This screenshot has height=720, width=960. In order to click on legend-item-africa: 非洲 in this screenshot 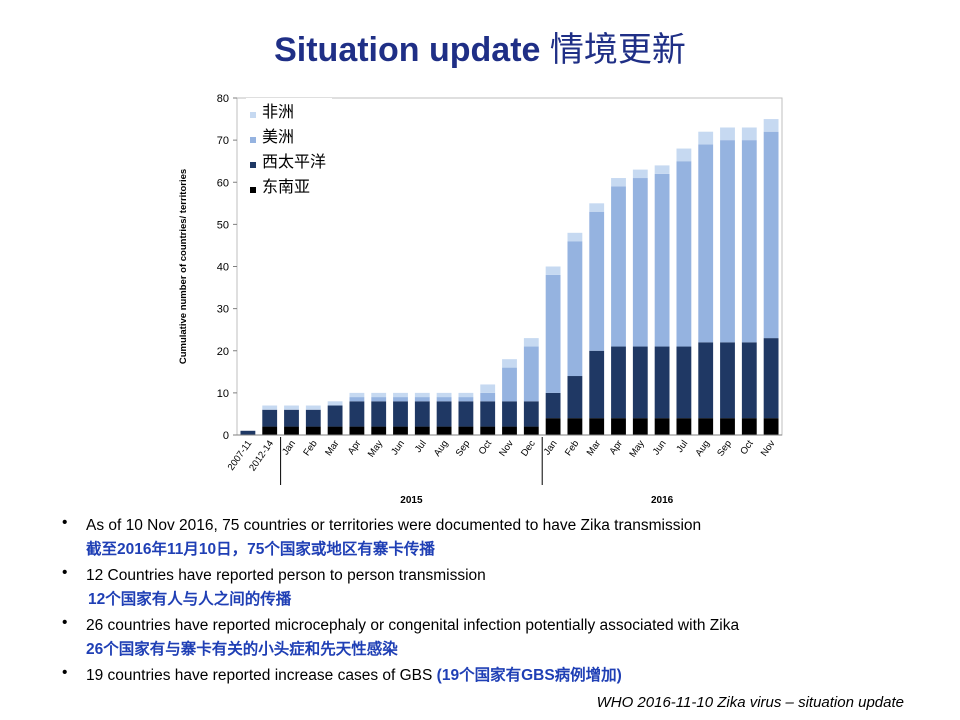, I will do `click(288, 112)`.